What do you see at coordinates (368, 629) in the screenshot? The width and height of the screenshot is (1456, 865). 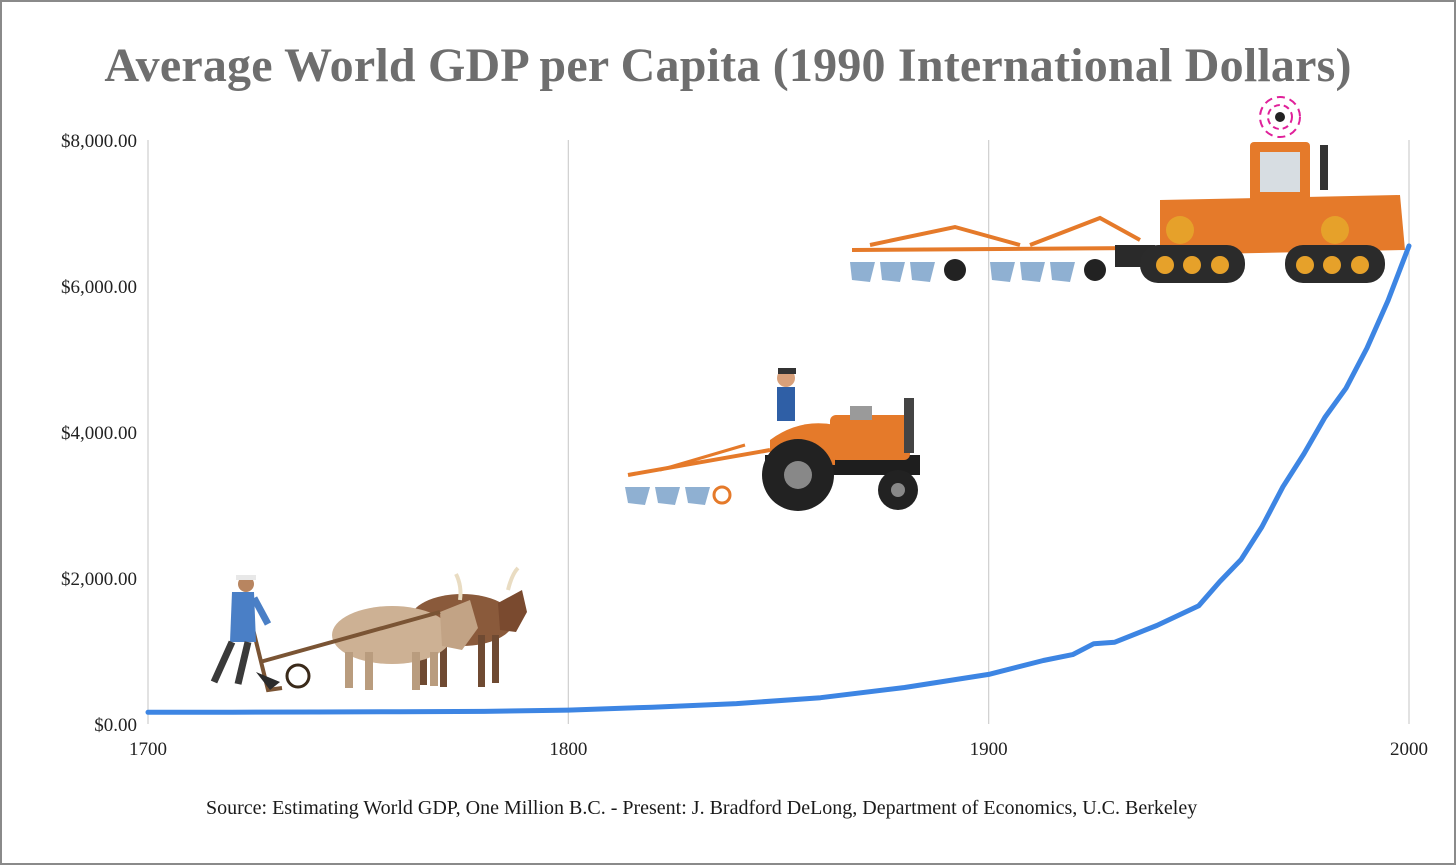 I see `ox-plow-illustration` at bounding box center [368, 629].